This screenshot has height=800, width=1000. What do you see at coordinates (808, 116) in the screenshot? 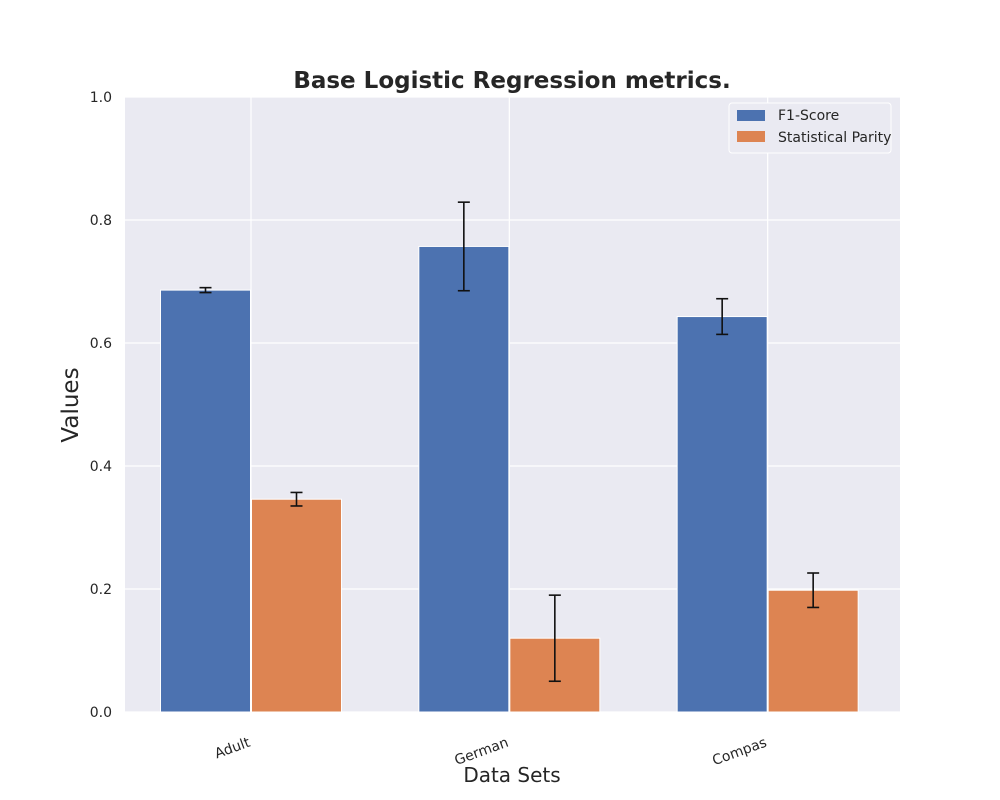
I see `legend-label-f1-score: F1-Score` at bounding box center [808, 116].